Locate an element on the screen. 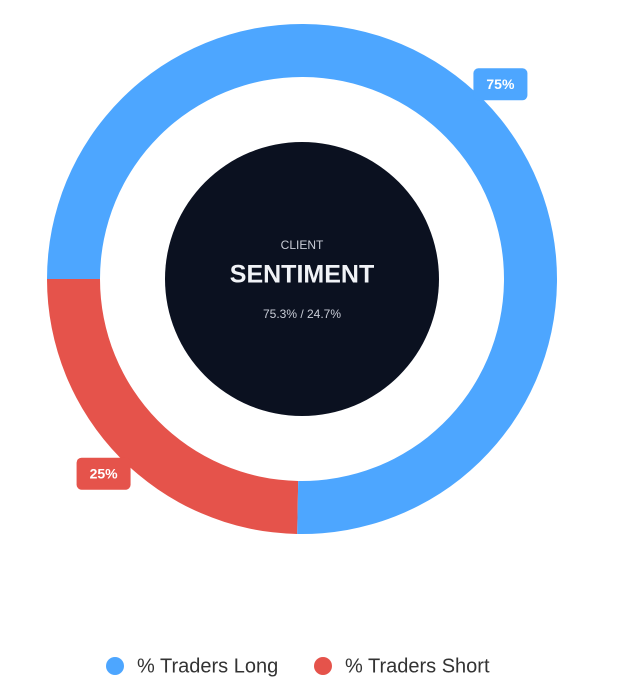  value-label: 25% is located at coordinates (104, 473).